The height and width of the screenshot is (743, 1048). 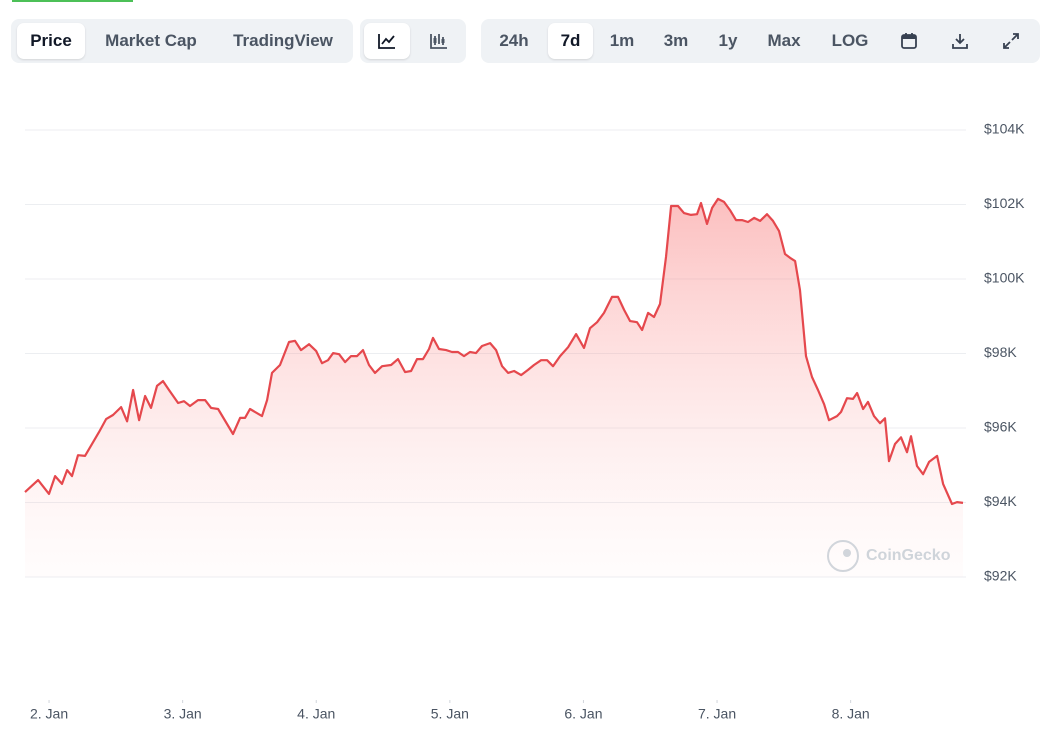 I want to click on x-tick-label: 2. Jan, so click(x=49, y=714).